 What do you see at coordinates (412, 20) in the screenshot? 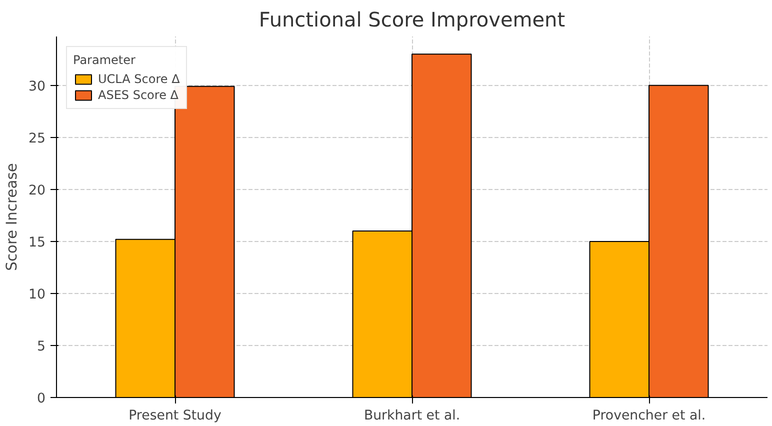
I see `chart-title: Functional Score Improvement` at bounding box center [412, 20].